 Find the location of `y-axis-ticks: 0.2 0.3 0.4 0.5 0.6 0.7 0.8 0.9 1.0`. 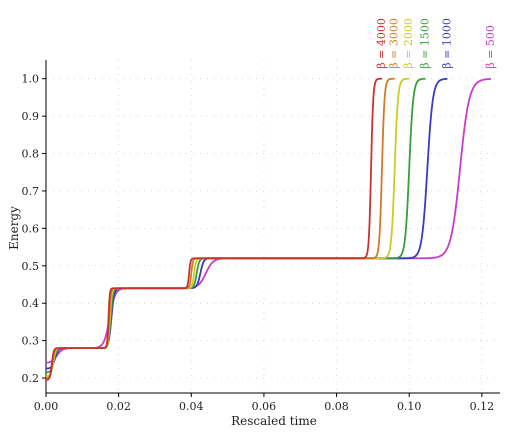

y-axis-ticks: 0.2 0.3 0.4 0.5 0.6 0.7 0.8 0.9 1.0 is located at coordinates (34, 229).